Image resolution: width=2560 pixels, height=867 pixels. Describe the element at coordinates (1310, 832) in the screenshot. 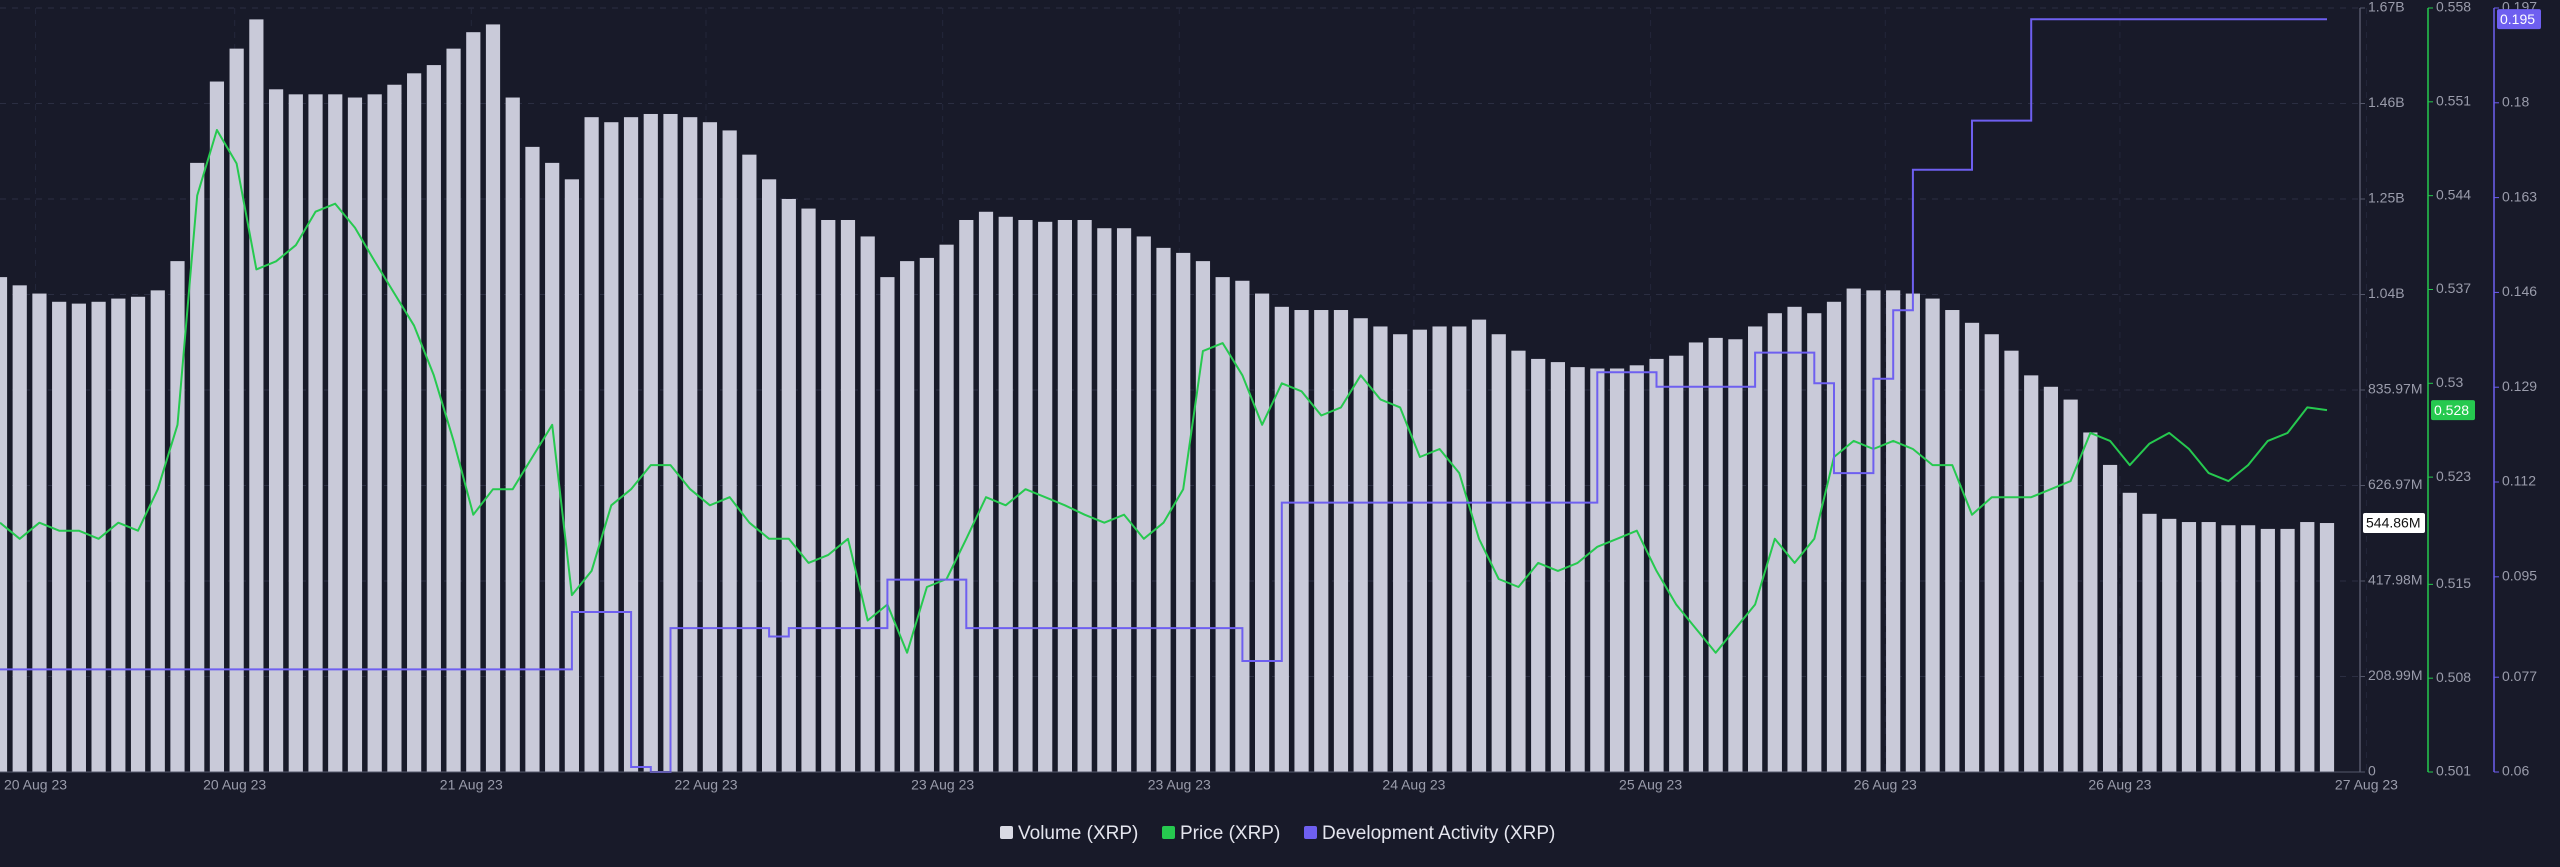

I see `legend-swatch` at that location.